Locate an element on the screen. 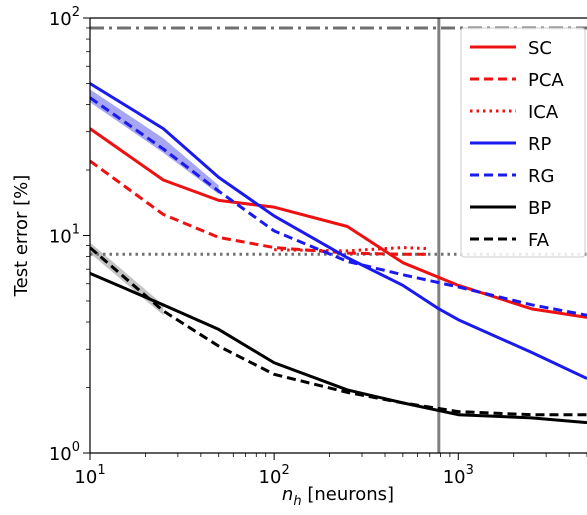 Image resolution: width=587 pixels, height=515 pixels. x-axis-label-symbol: n is located at coordinates (287, 494).